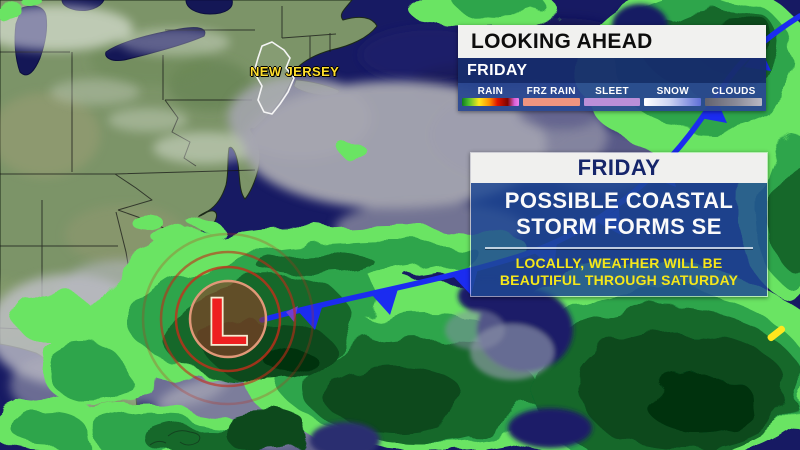 The image size is (800, 450). I want to click on low-pressure-marker: L, so click(228, 319).